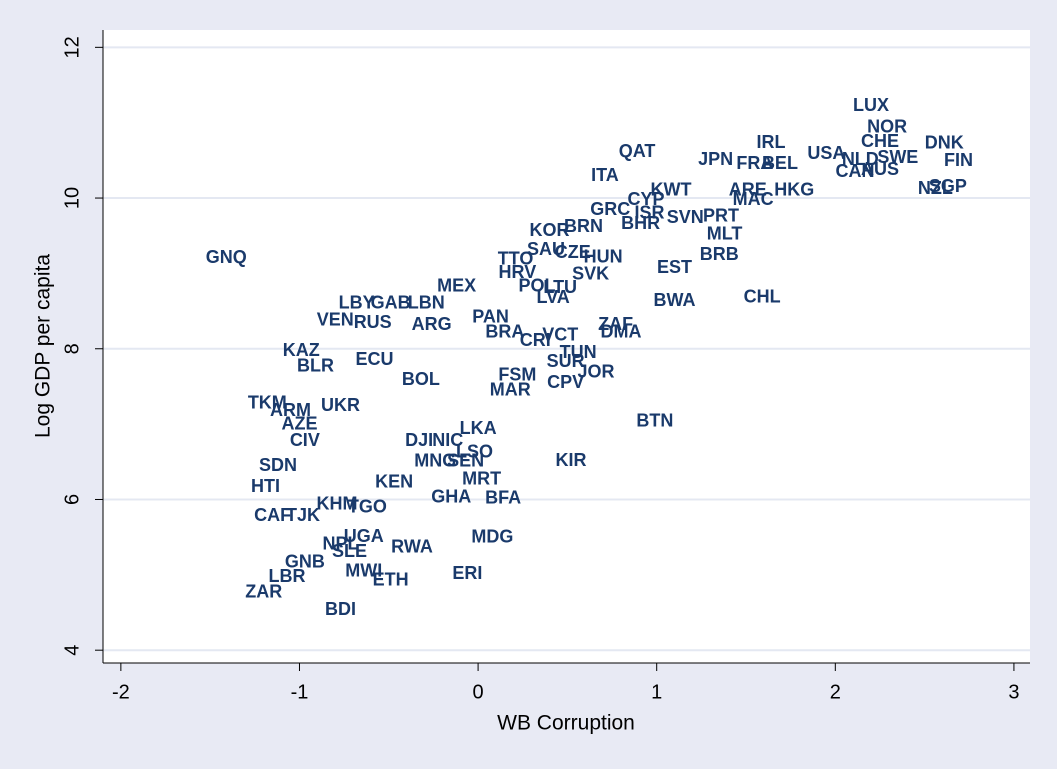 The image size is (1057, 769). I want to click on point-label: SGP, so click(948, 186).